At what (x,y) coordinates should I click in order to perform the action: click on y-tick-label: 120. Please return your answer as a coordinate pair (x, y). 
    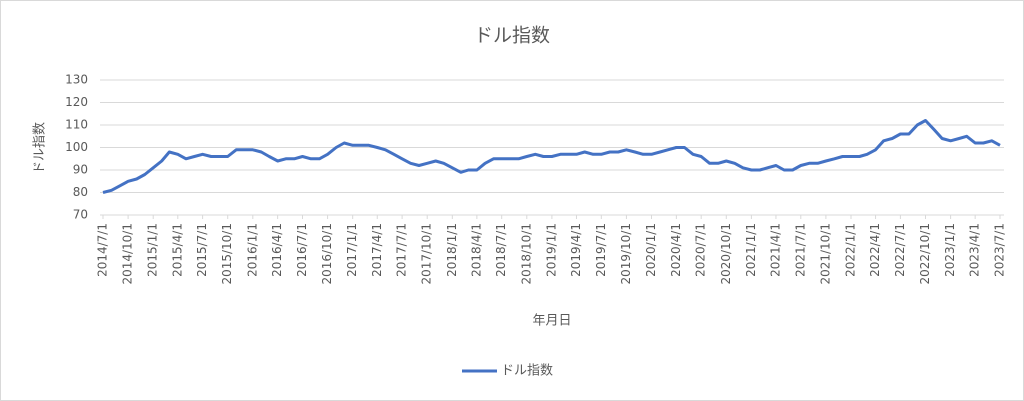
    Looking at the image, I should click on (76, 102).